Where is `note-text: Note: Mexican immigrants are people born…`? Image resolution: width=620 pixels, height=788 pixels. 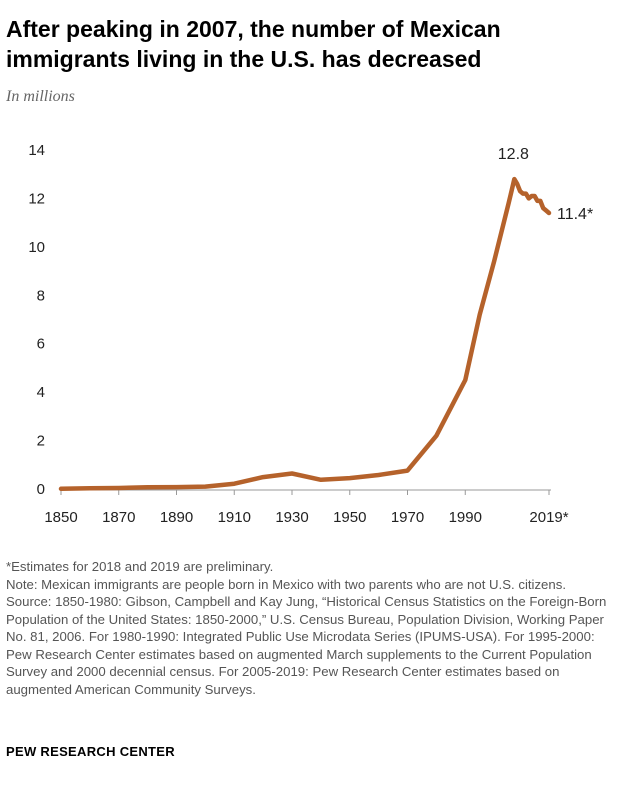
note-text: Note: Mexican immigrants are people born… is located at coordinates (286, 584).